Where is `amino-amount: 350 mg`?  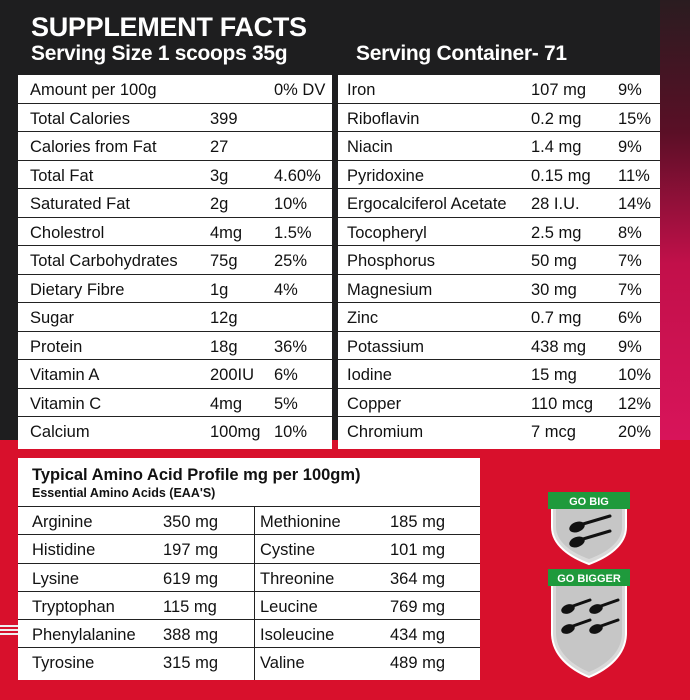
amino-amount: 350 mg is located at coordinates (191, 522).